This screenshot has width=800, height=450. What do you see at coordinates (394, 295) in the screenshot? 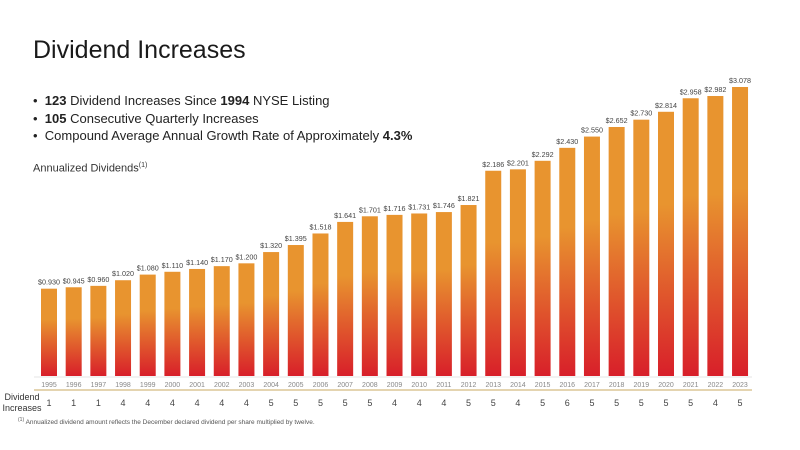
I see `bar-2009` at bounding box center [394, 295].